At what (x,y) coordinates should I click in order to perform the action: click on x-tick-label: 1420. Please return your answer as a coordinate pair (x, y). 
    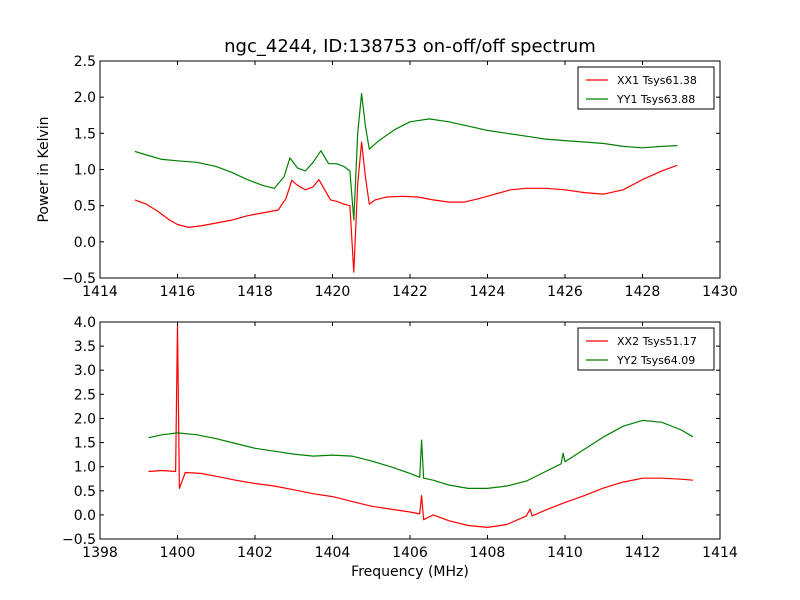
    Looking at the image, I should click on (333, 292).